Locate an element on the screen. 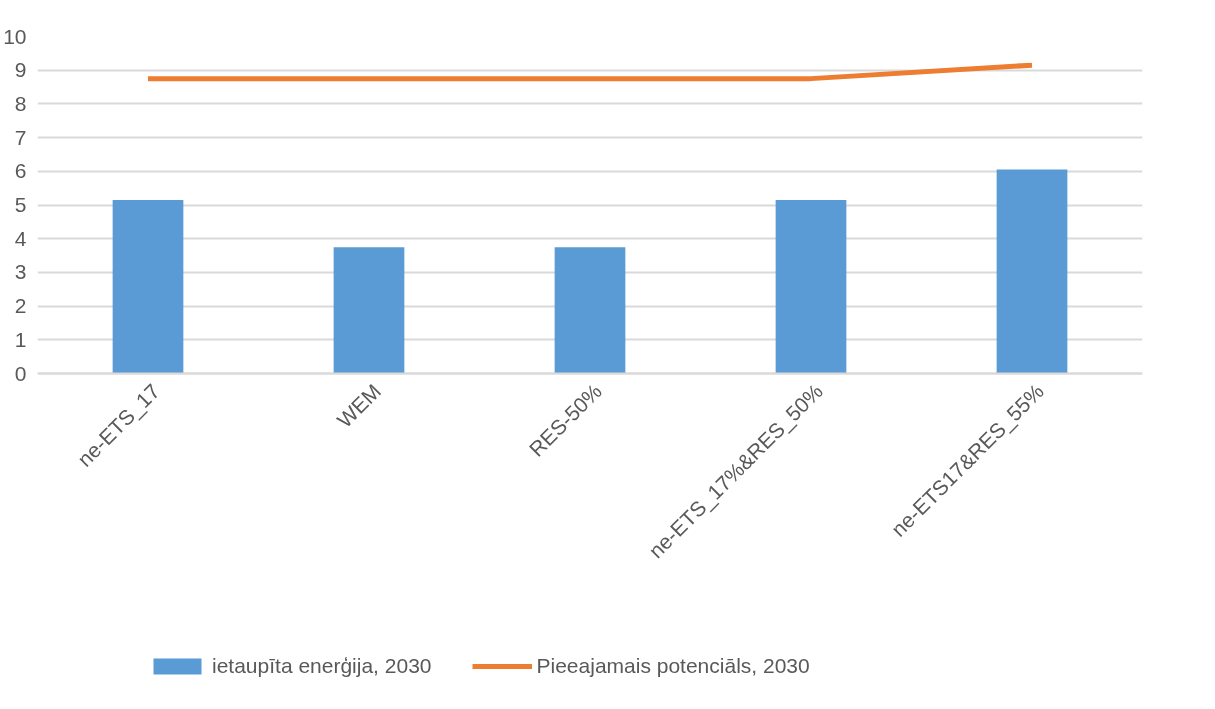  y-tick-label: 5 is located at coordinates (20, 204).